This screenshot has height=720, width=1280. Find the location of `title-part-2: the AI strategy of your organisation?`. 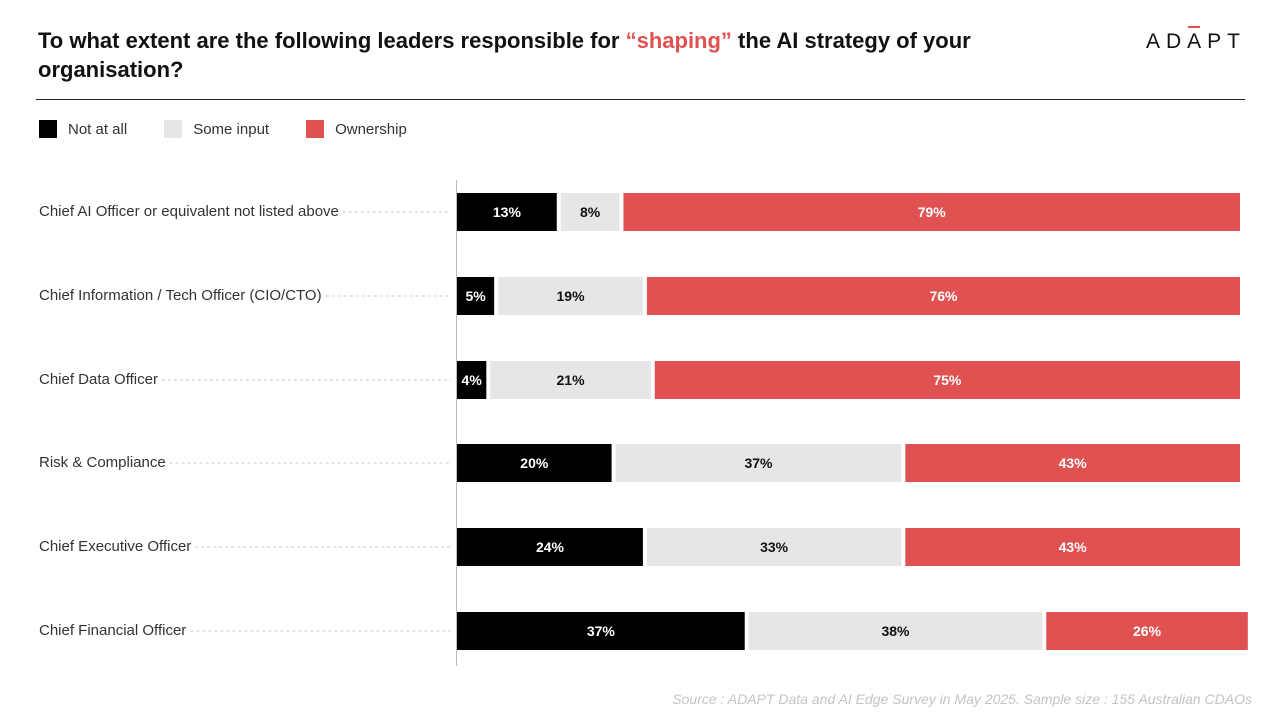

title-part-2: the AI strategy of your organisation? is located at coordinates (504, 55).